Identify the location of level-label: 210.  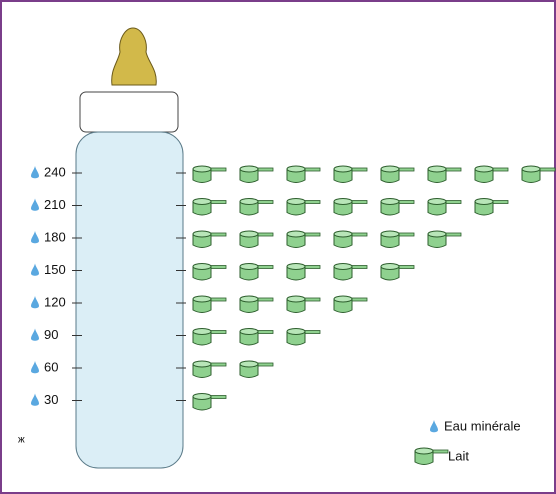
(55, 204).